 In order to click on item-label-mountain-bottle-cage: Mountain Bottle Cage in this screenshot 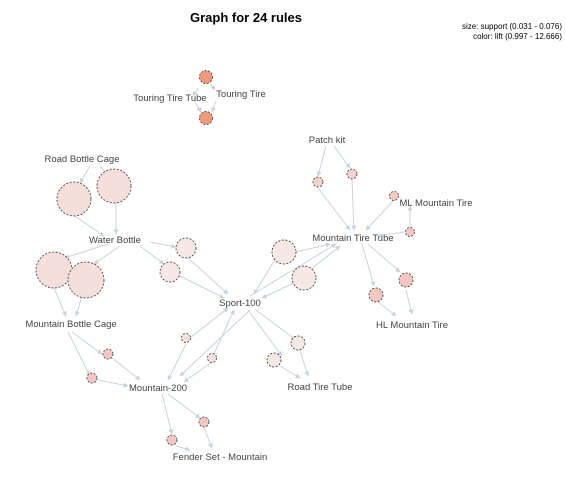, I will do `click(70, 324)`.